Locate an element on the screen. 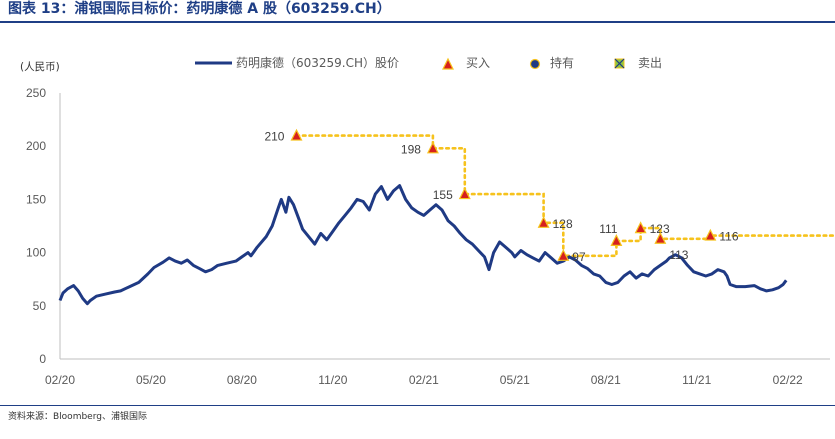 This screenshot has height=439, width=835. target-price-label: 123 is located at coordinates (660, 229).